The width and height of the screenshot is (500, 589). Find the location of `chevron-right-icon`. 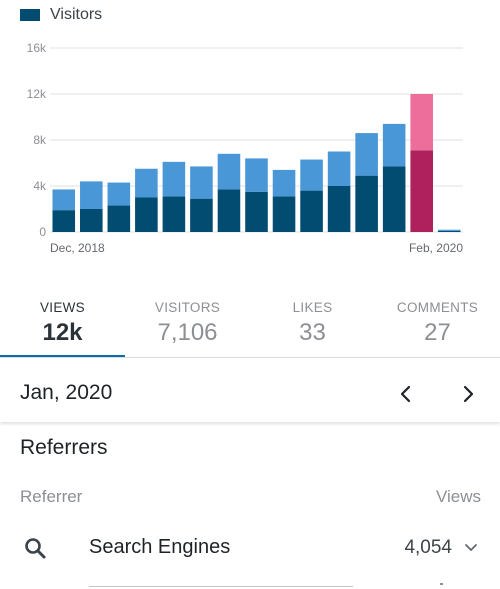

chevron-right-icon is located at coordinates (468, 394).